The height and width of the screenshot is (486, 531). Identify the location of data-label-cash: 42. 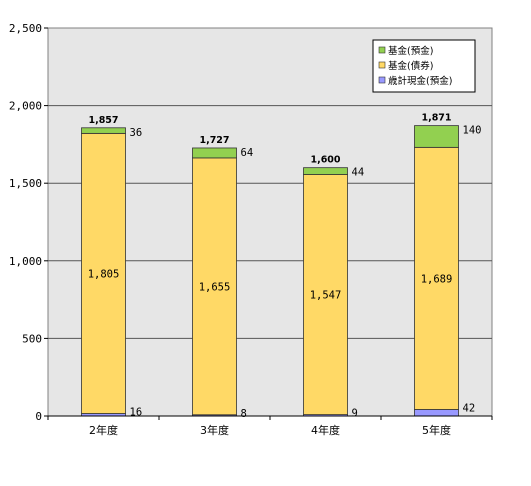
(469, 408).